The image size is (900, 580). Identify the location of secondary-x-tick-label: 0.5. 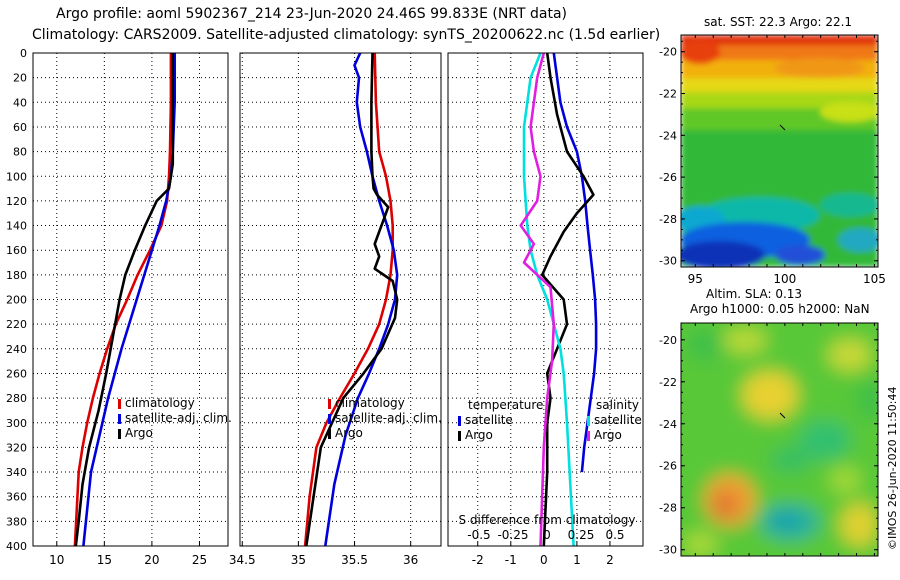
(614, 535).